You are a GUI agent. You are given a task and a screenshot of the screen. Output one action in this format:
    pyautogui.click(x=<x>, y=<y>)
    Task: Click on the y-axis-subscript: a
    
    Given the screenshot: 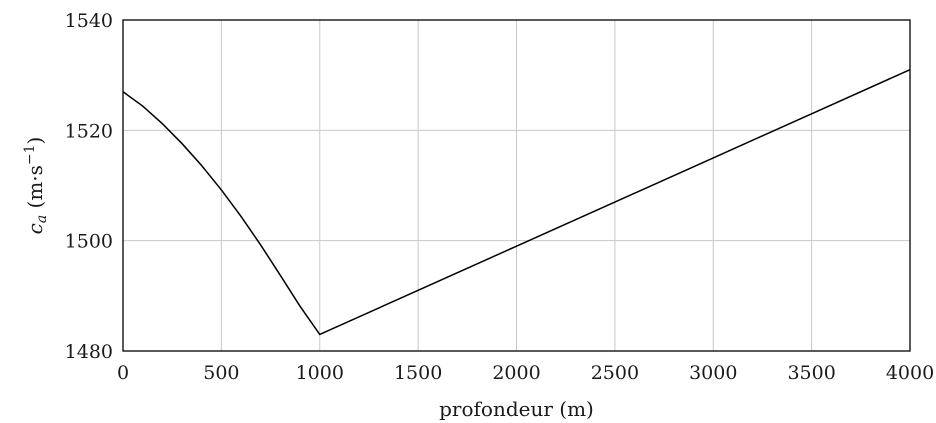 What is the action you would take?
    pyautogui.click(x=42, y=219)
    